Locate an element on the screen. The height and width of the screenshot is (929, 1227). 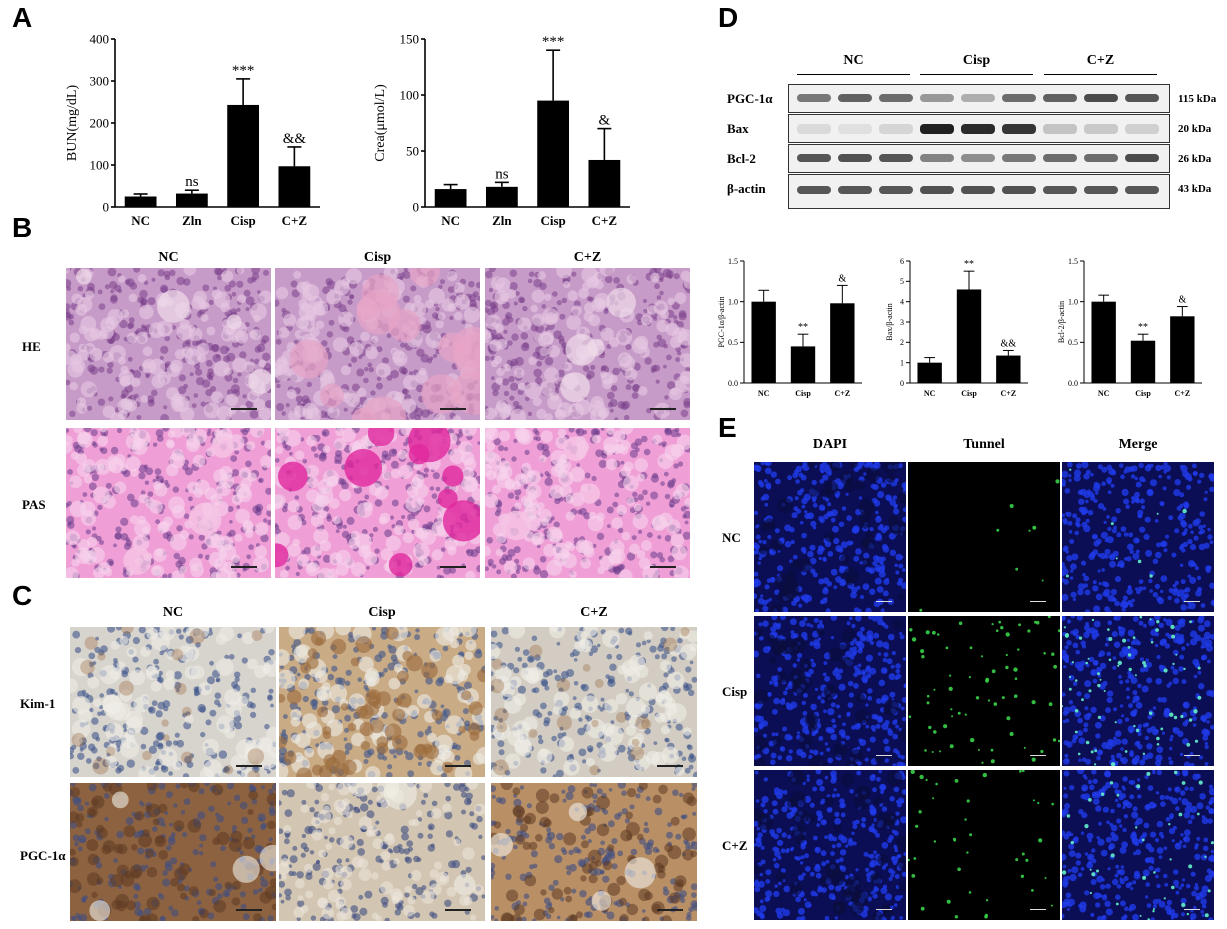
row-header: PAS is located at coordinates (34, 504).